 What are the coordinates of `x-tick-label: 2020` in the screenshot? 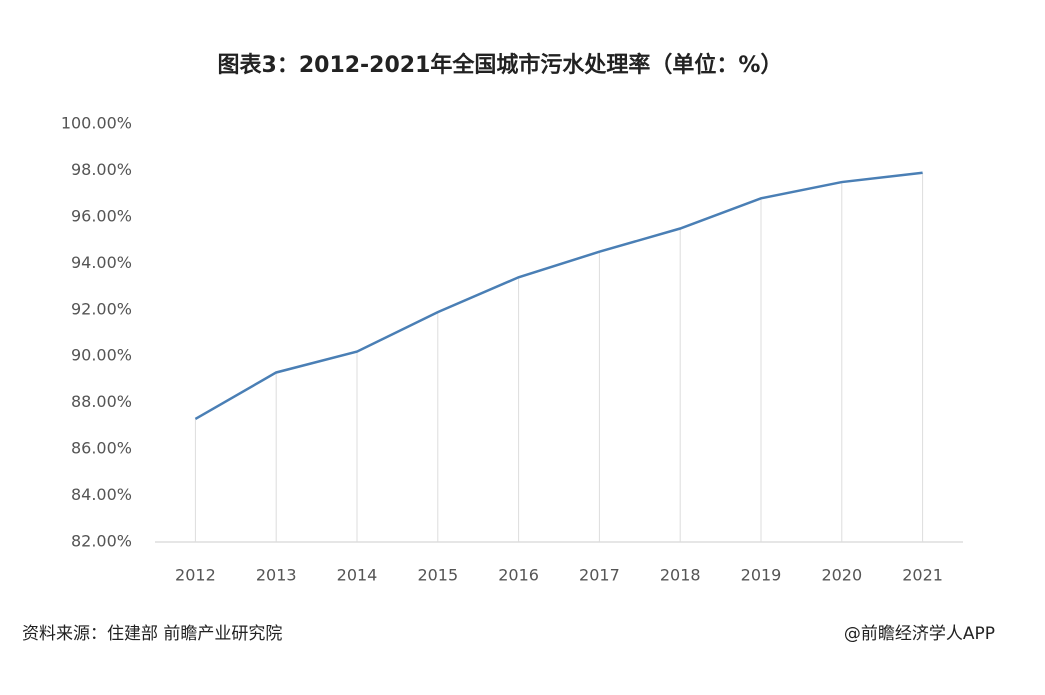 It's located at (841, 575).